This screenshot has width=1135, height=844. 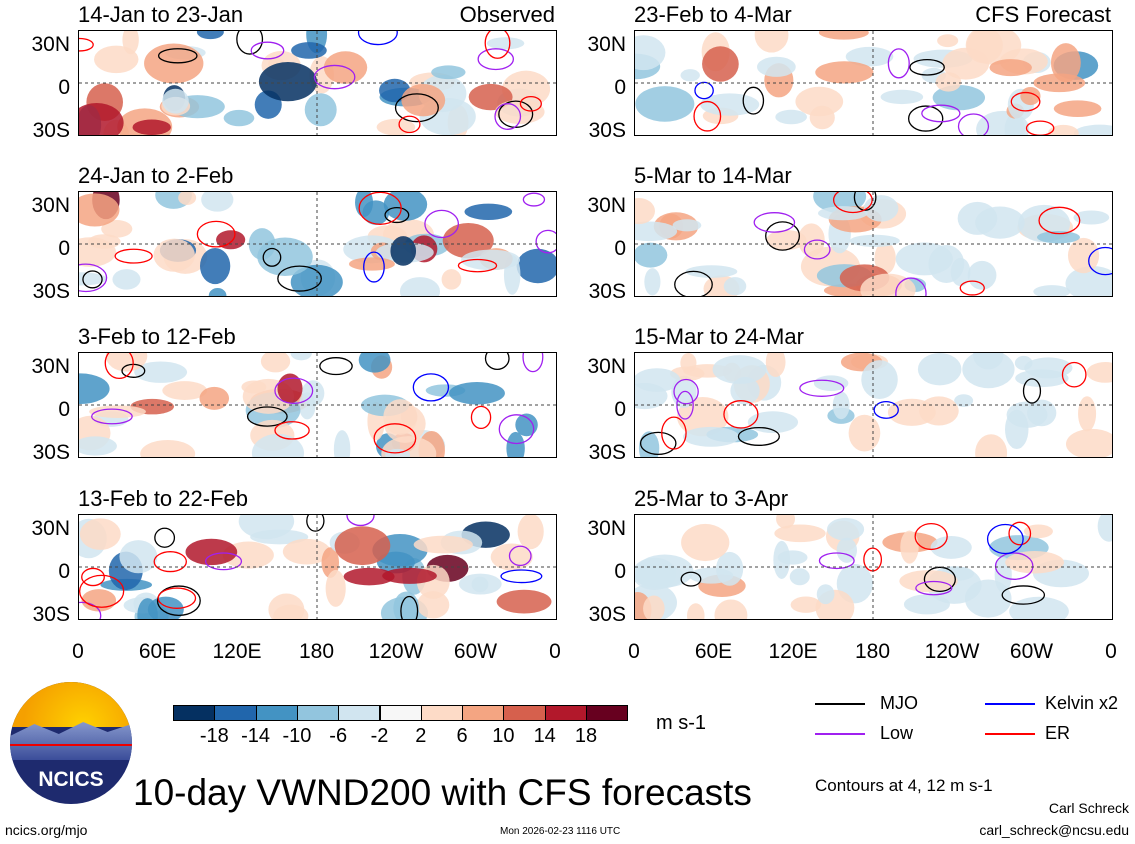 What do you see at coordinates (50, 205) in the screenshot?
I see `y-tick-label: 30N` at bounding box center [50, 205].